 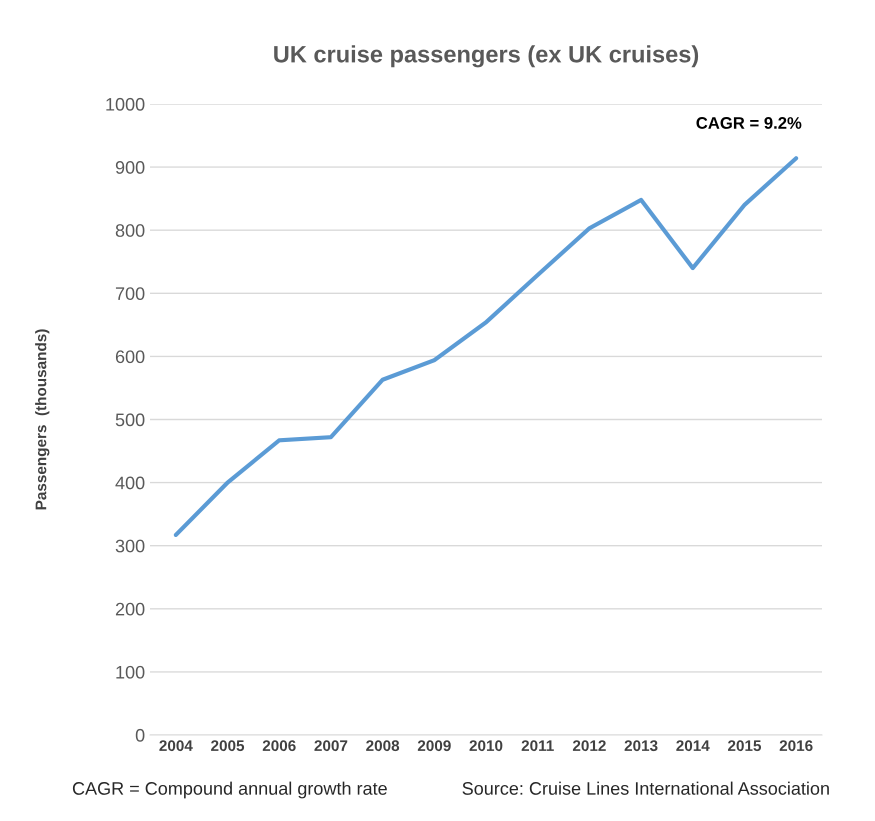 What do you see at coordinates (486, 56) in the screenshot?
I see `chart-title: UK cruise passengers (ex UK cruises)` at bounding box center [486, 56].